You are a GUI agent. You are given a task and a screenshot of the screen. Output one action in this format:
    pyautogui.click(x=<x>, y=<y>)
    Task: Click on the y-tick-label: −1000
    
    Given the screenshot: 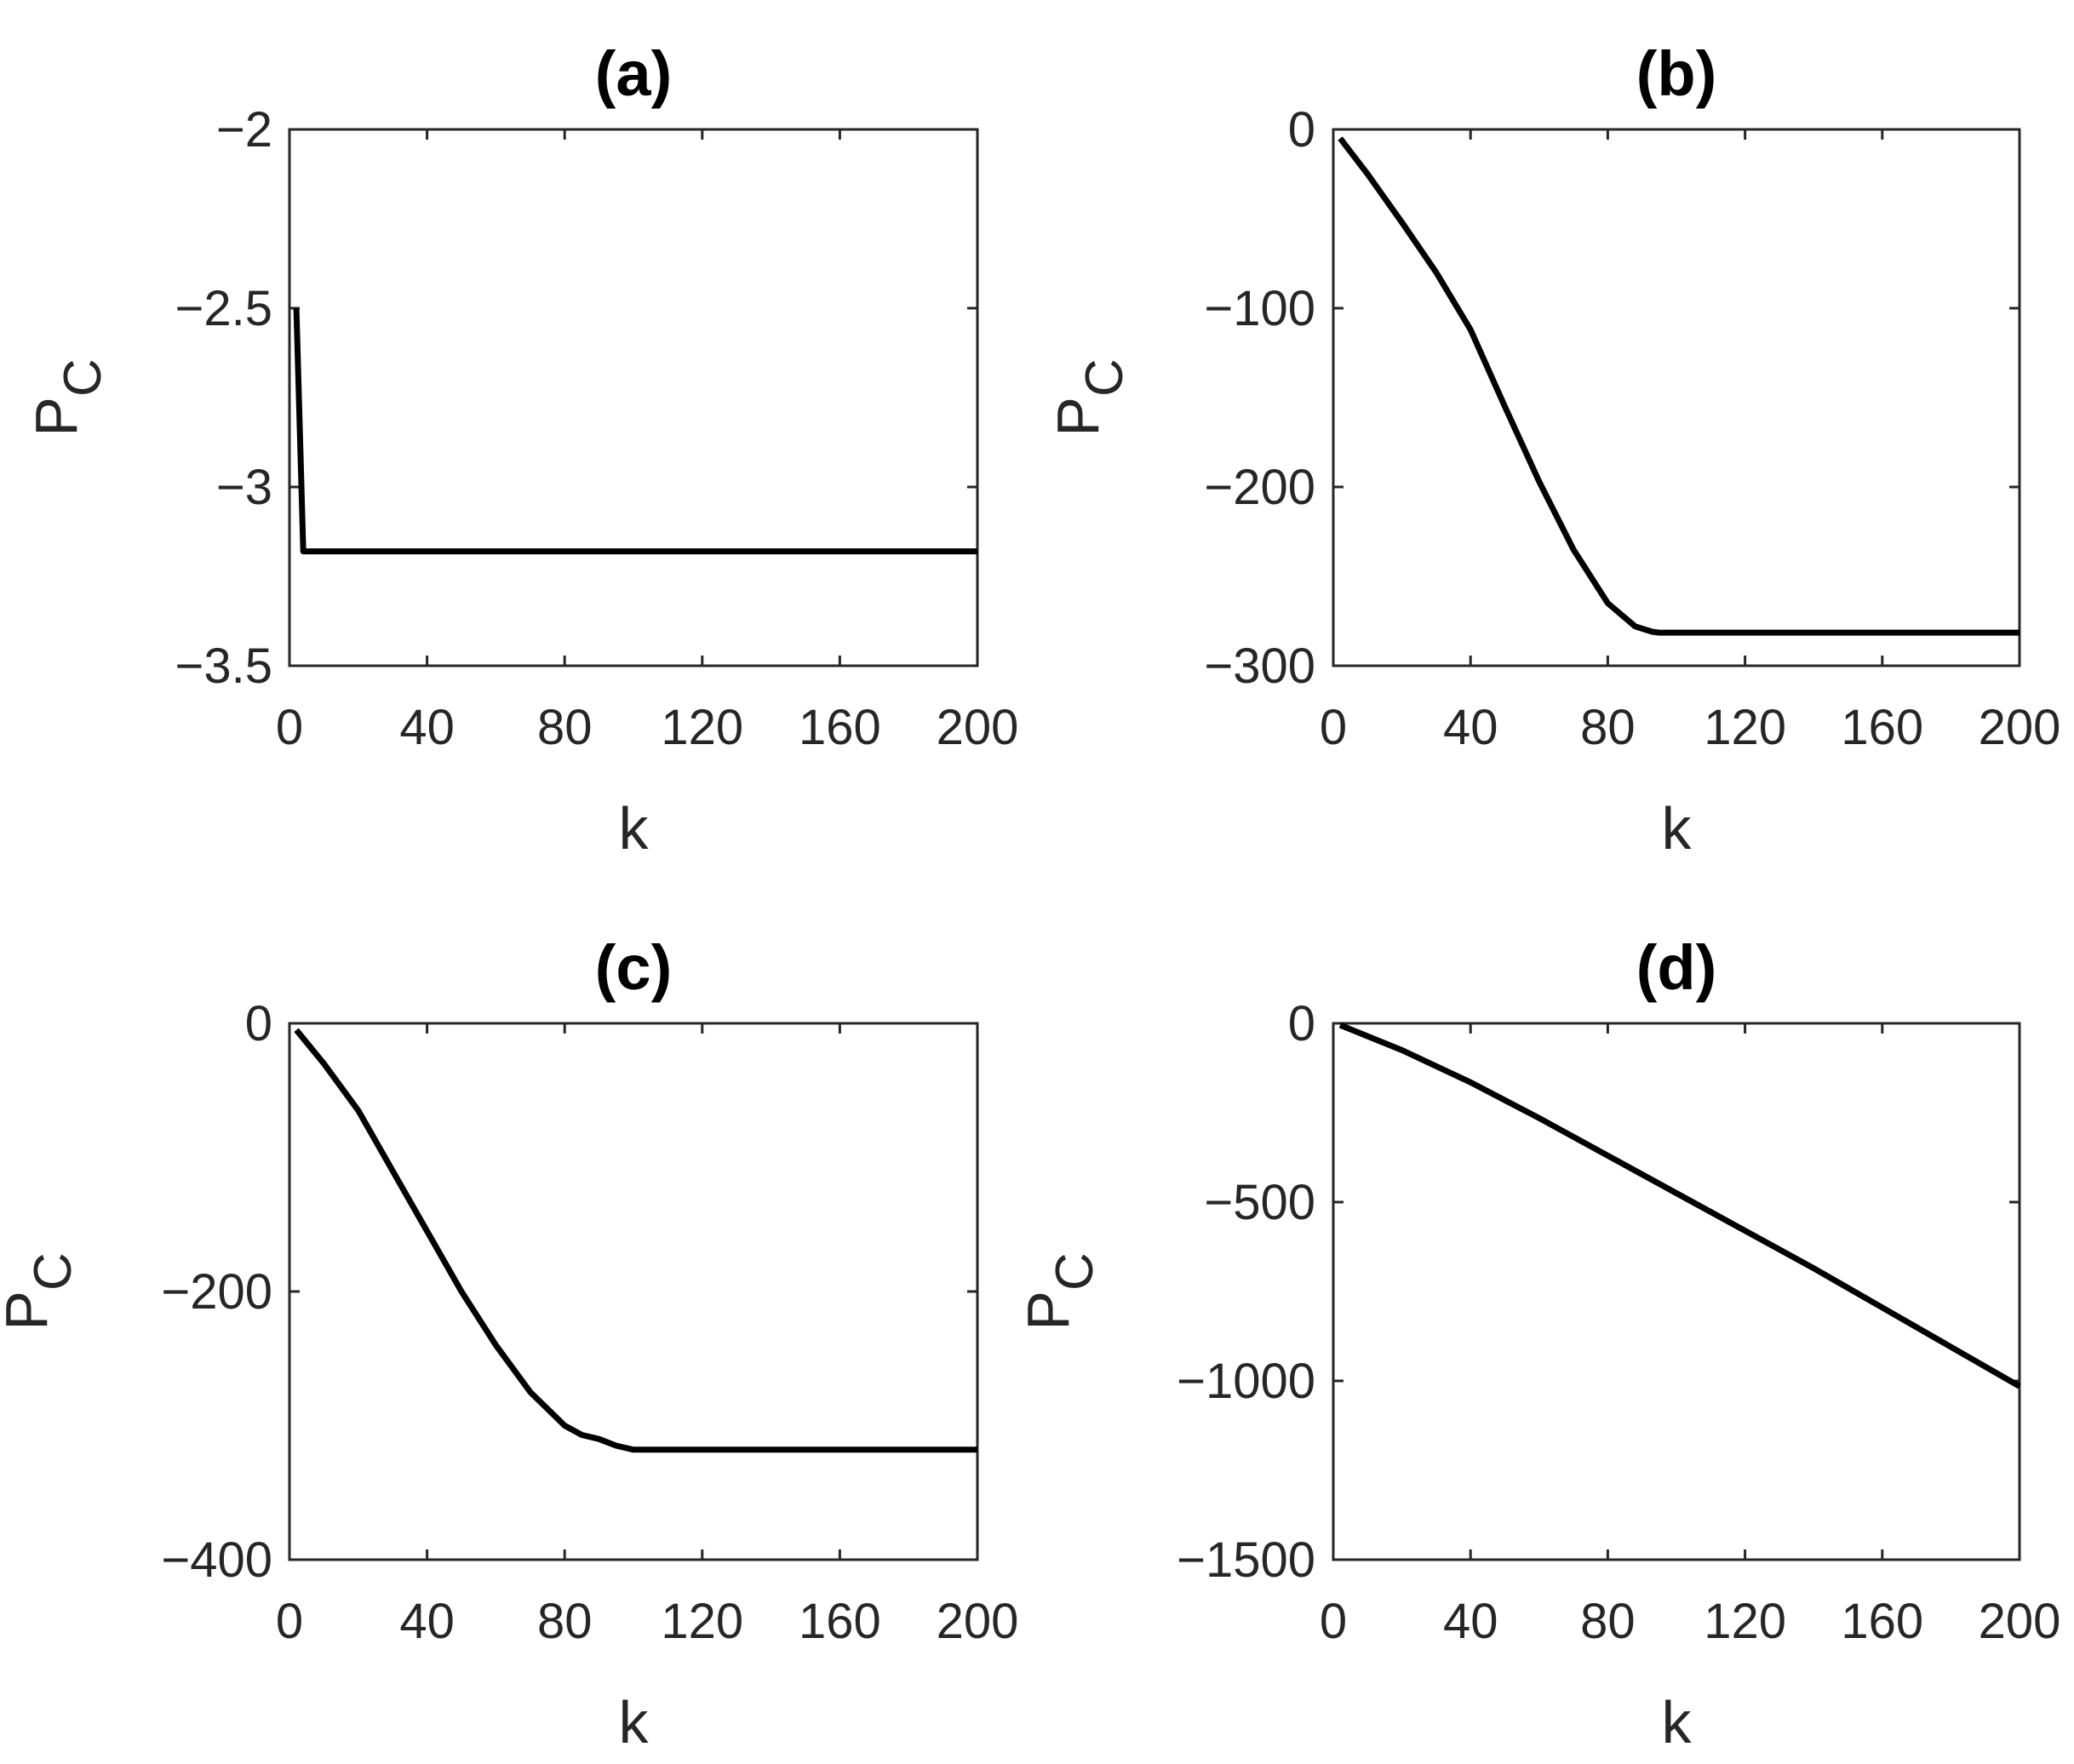 What is the action you would take?
    pyautogui.click(x=1246, y=1381)
    